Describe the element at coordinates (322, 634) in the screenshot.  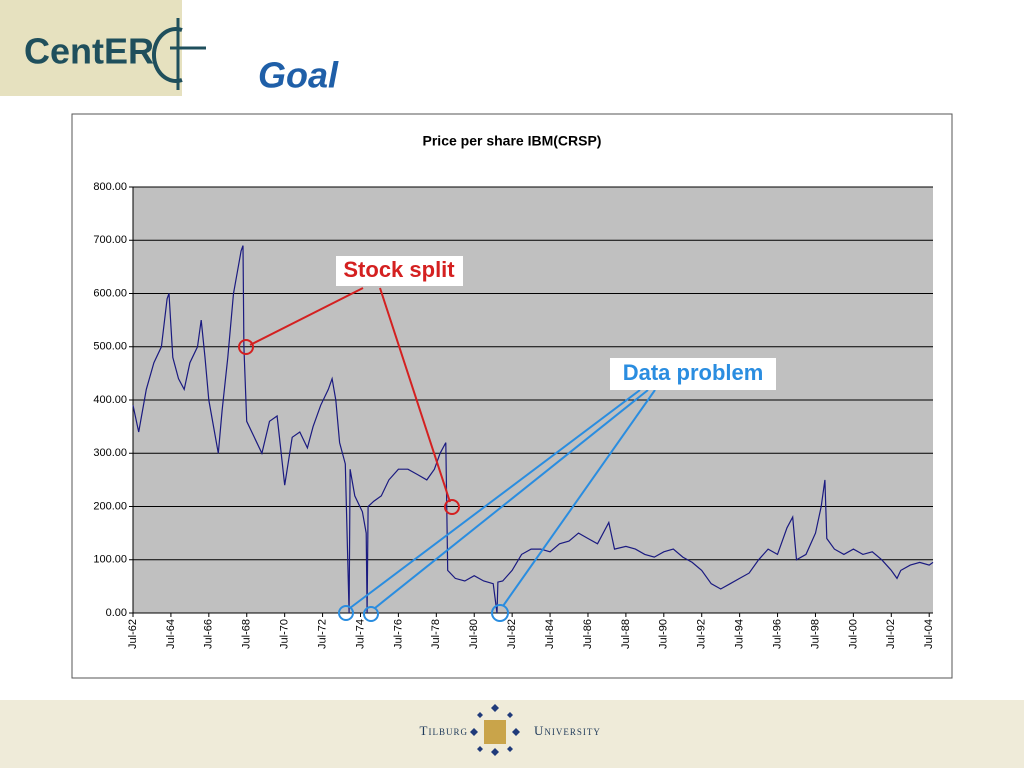
I see `x-tick-label: Jul-72` at that location.